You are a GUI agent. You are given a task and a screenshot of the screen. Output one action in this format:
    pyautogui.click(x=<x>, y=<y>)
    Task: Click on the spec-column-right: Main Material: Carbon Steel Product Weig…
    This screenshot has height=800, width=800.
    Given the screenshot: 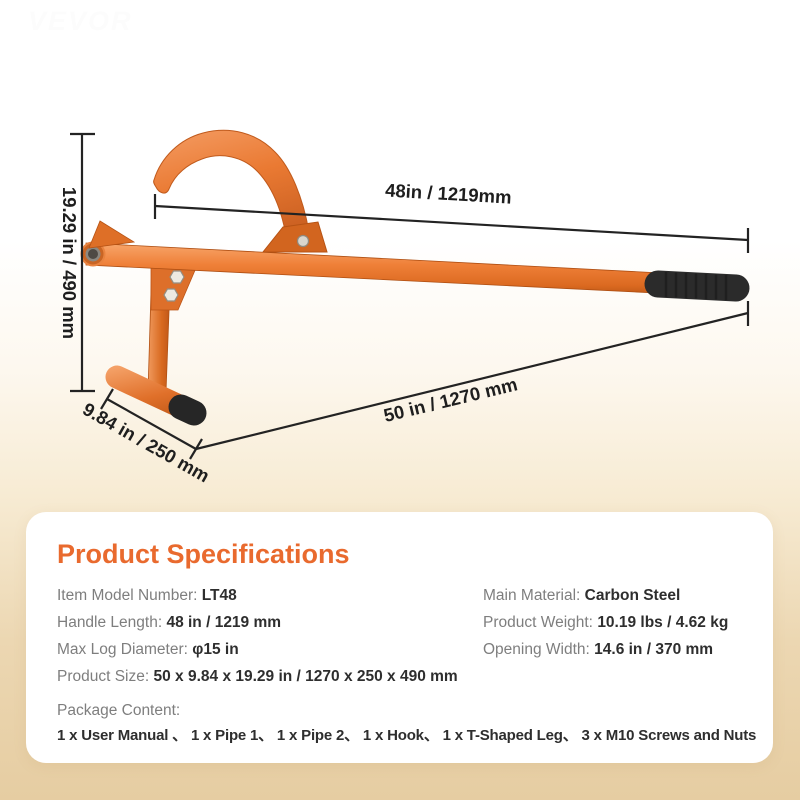 What is the action you would take?
    pyautogui.click(x=612, y=636)
    